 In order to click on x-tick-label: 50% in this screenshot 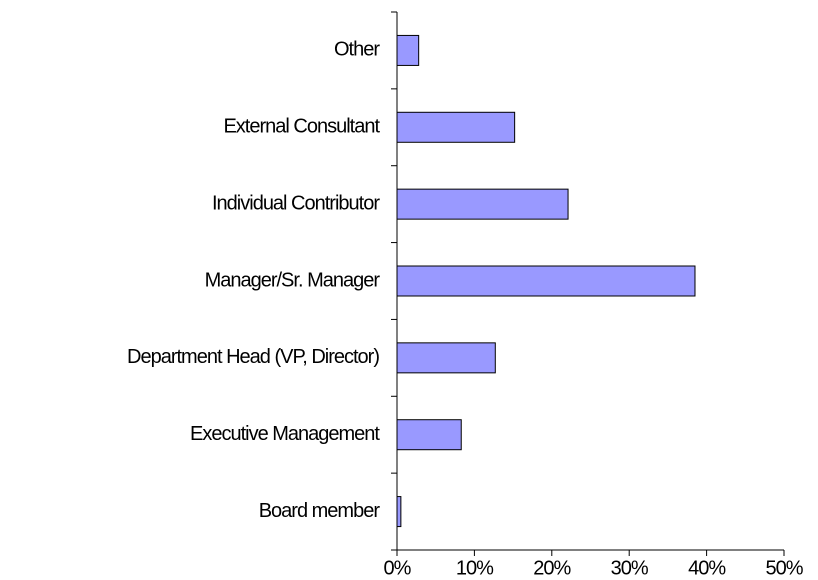, I will do `click(784, 568)`.